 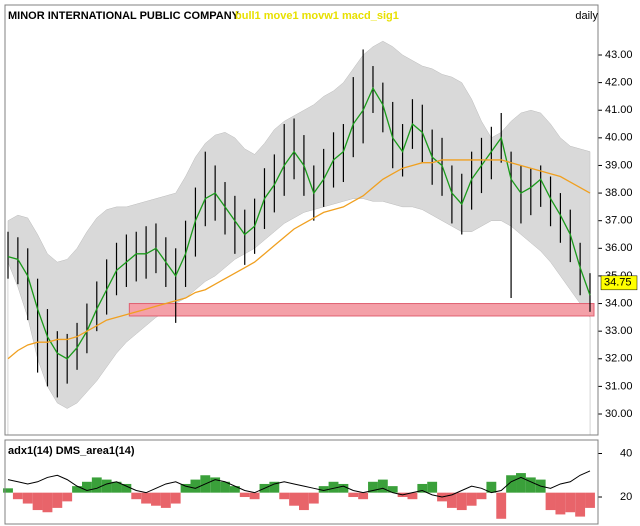 What do you see at coordinates (619, 414) in the screenshot?
I see `y-tick-label: 30.00` at bounding box center [619, 414].